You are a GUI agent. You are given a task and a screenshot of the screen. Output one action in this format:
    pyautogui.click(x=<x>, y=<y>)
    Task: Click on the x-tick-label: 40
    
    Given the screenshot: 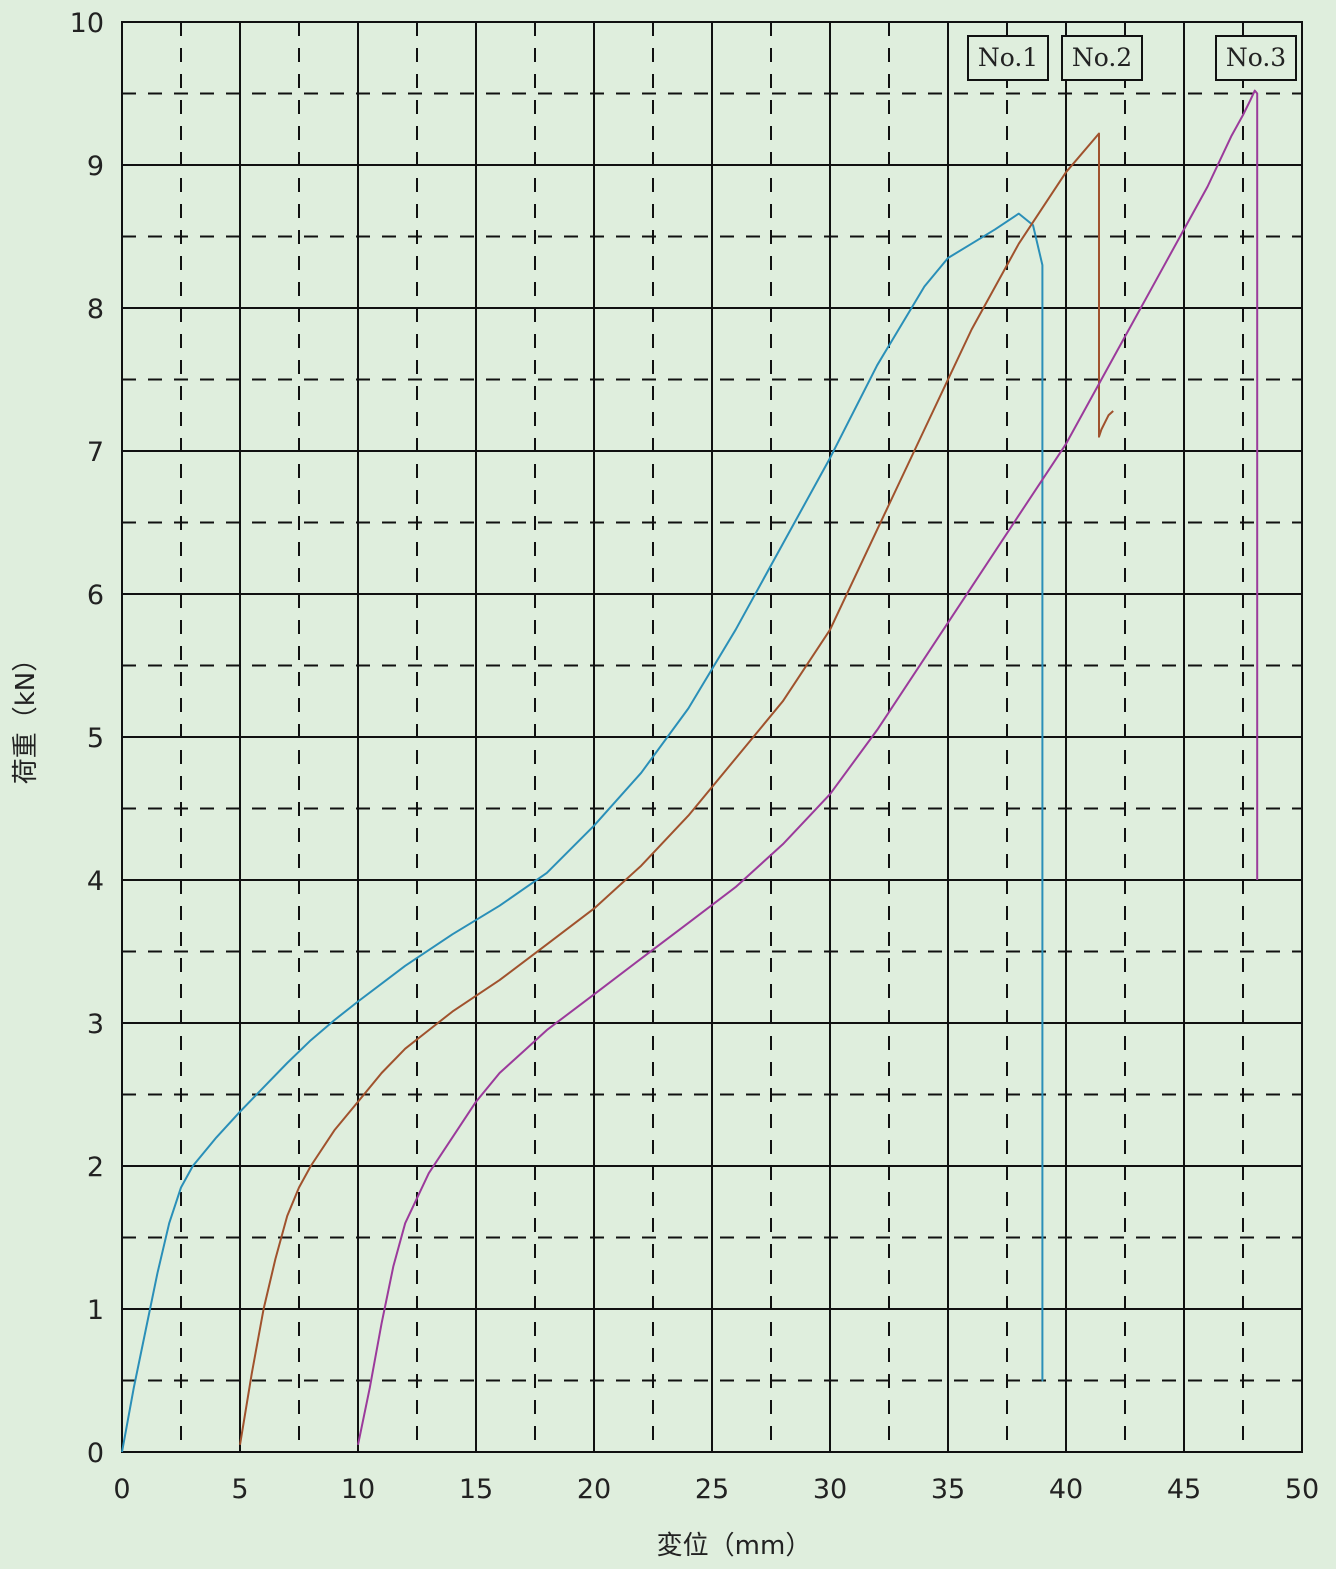 What is the action you would take?
    pyautogui.click(x=1066, y=1489)
    